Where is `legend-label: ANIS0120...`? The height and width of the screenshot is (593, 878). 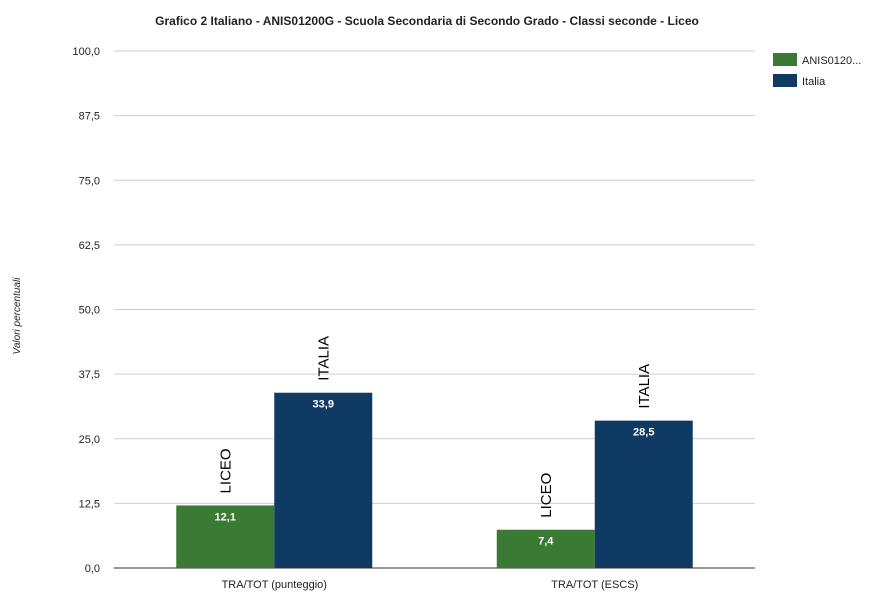
legend-label: ANIS0120... is located at coordinates (831, 61).